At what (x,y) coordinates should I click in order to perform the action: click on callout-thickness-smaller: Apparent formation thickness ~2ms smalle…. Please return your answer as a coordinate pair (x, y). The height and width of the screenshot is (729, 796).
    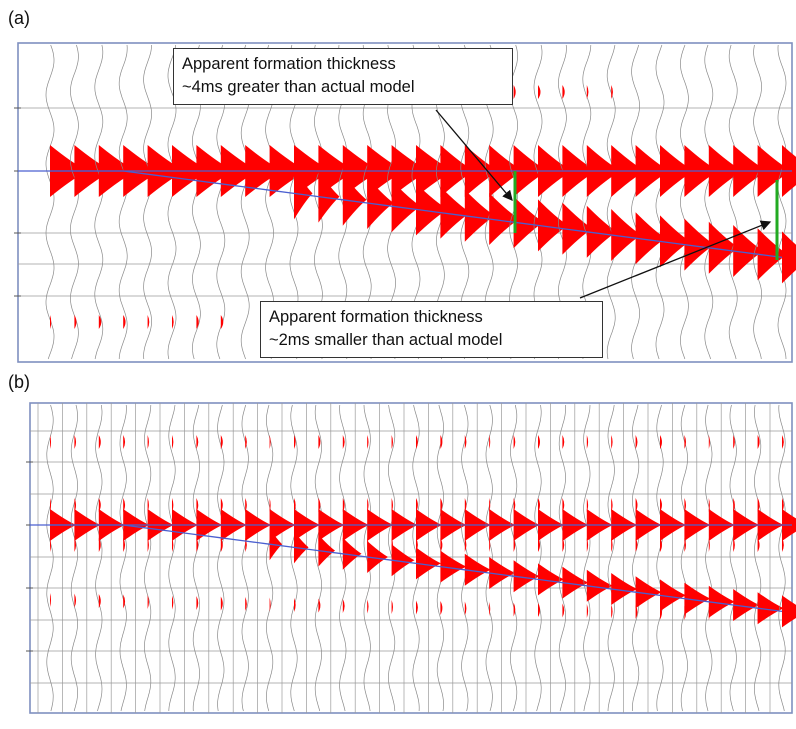
    Looking at the image, I should click on (431, 329).